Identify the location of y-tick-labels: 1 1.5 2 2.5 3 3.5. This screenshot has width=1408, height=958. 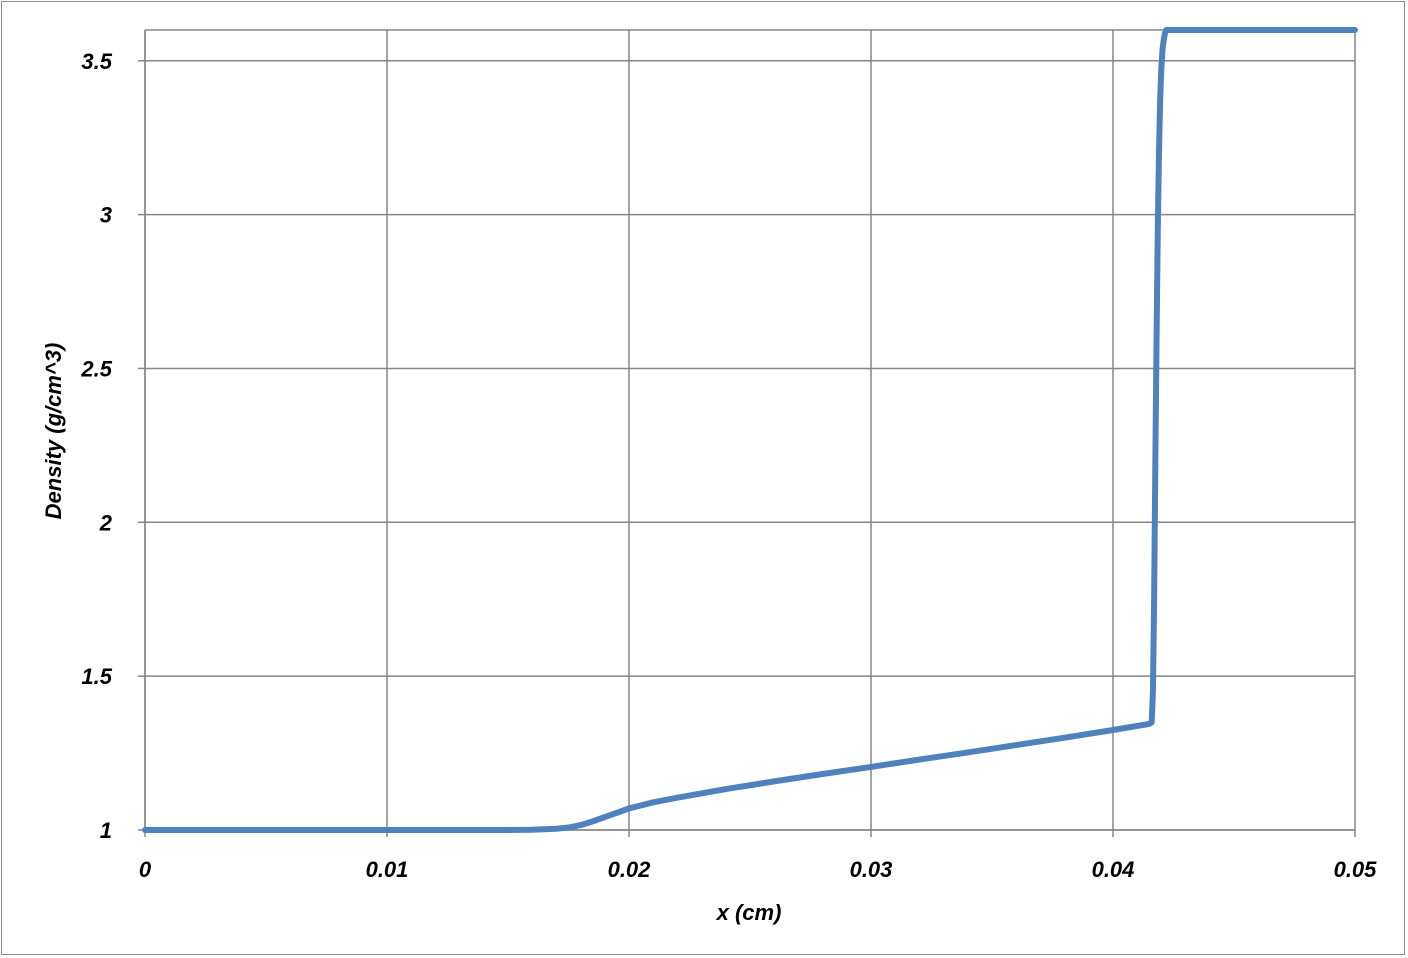
(96, 446).